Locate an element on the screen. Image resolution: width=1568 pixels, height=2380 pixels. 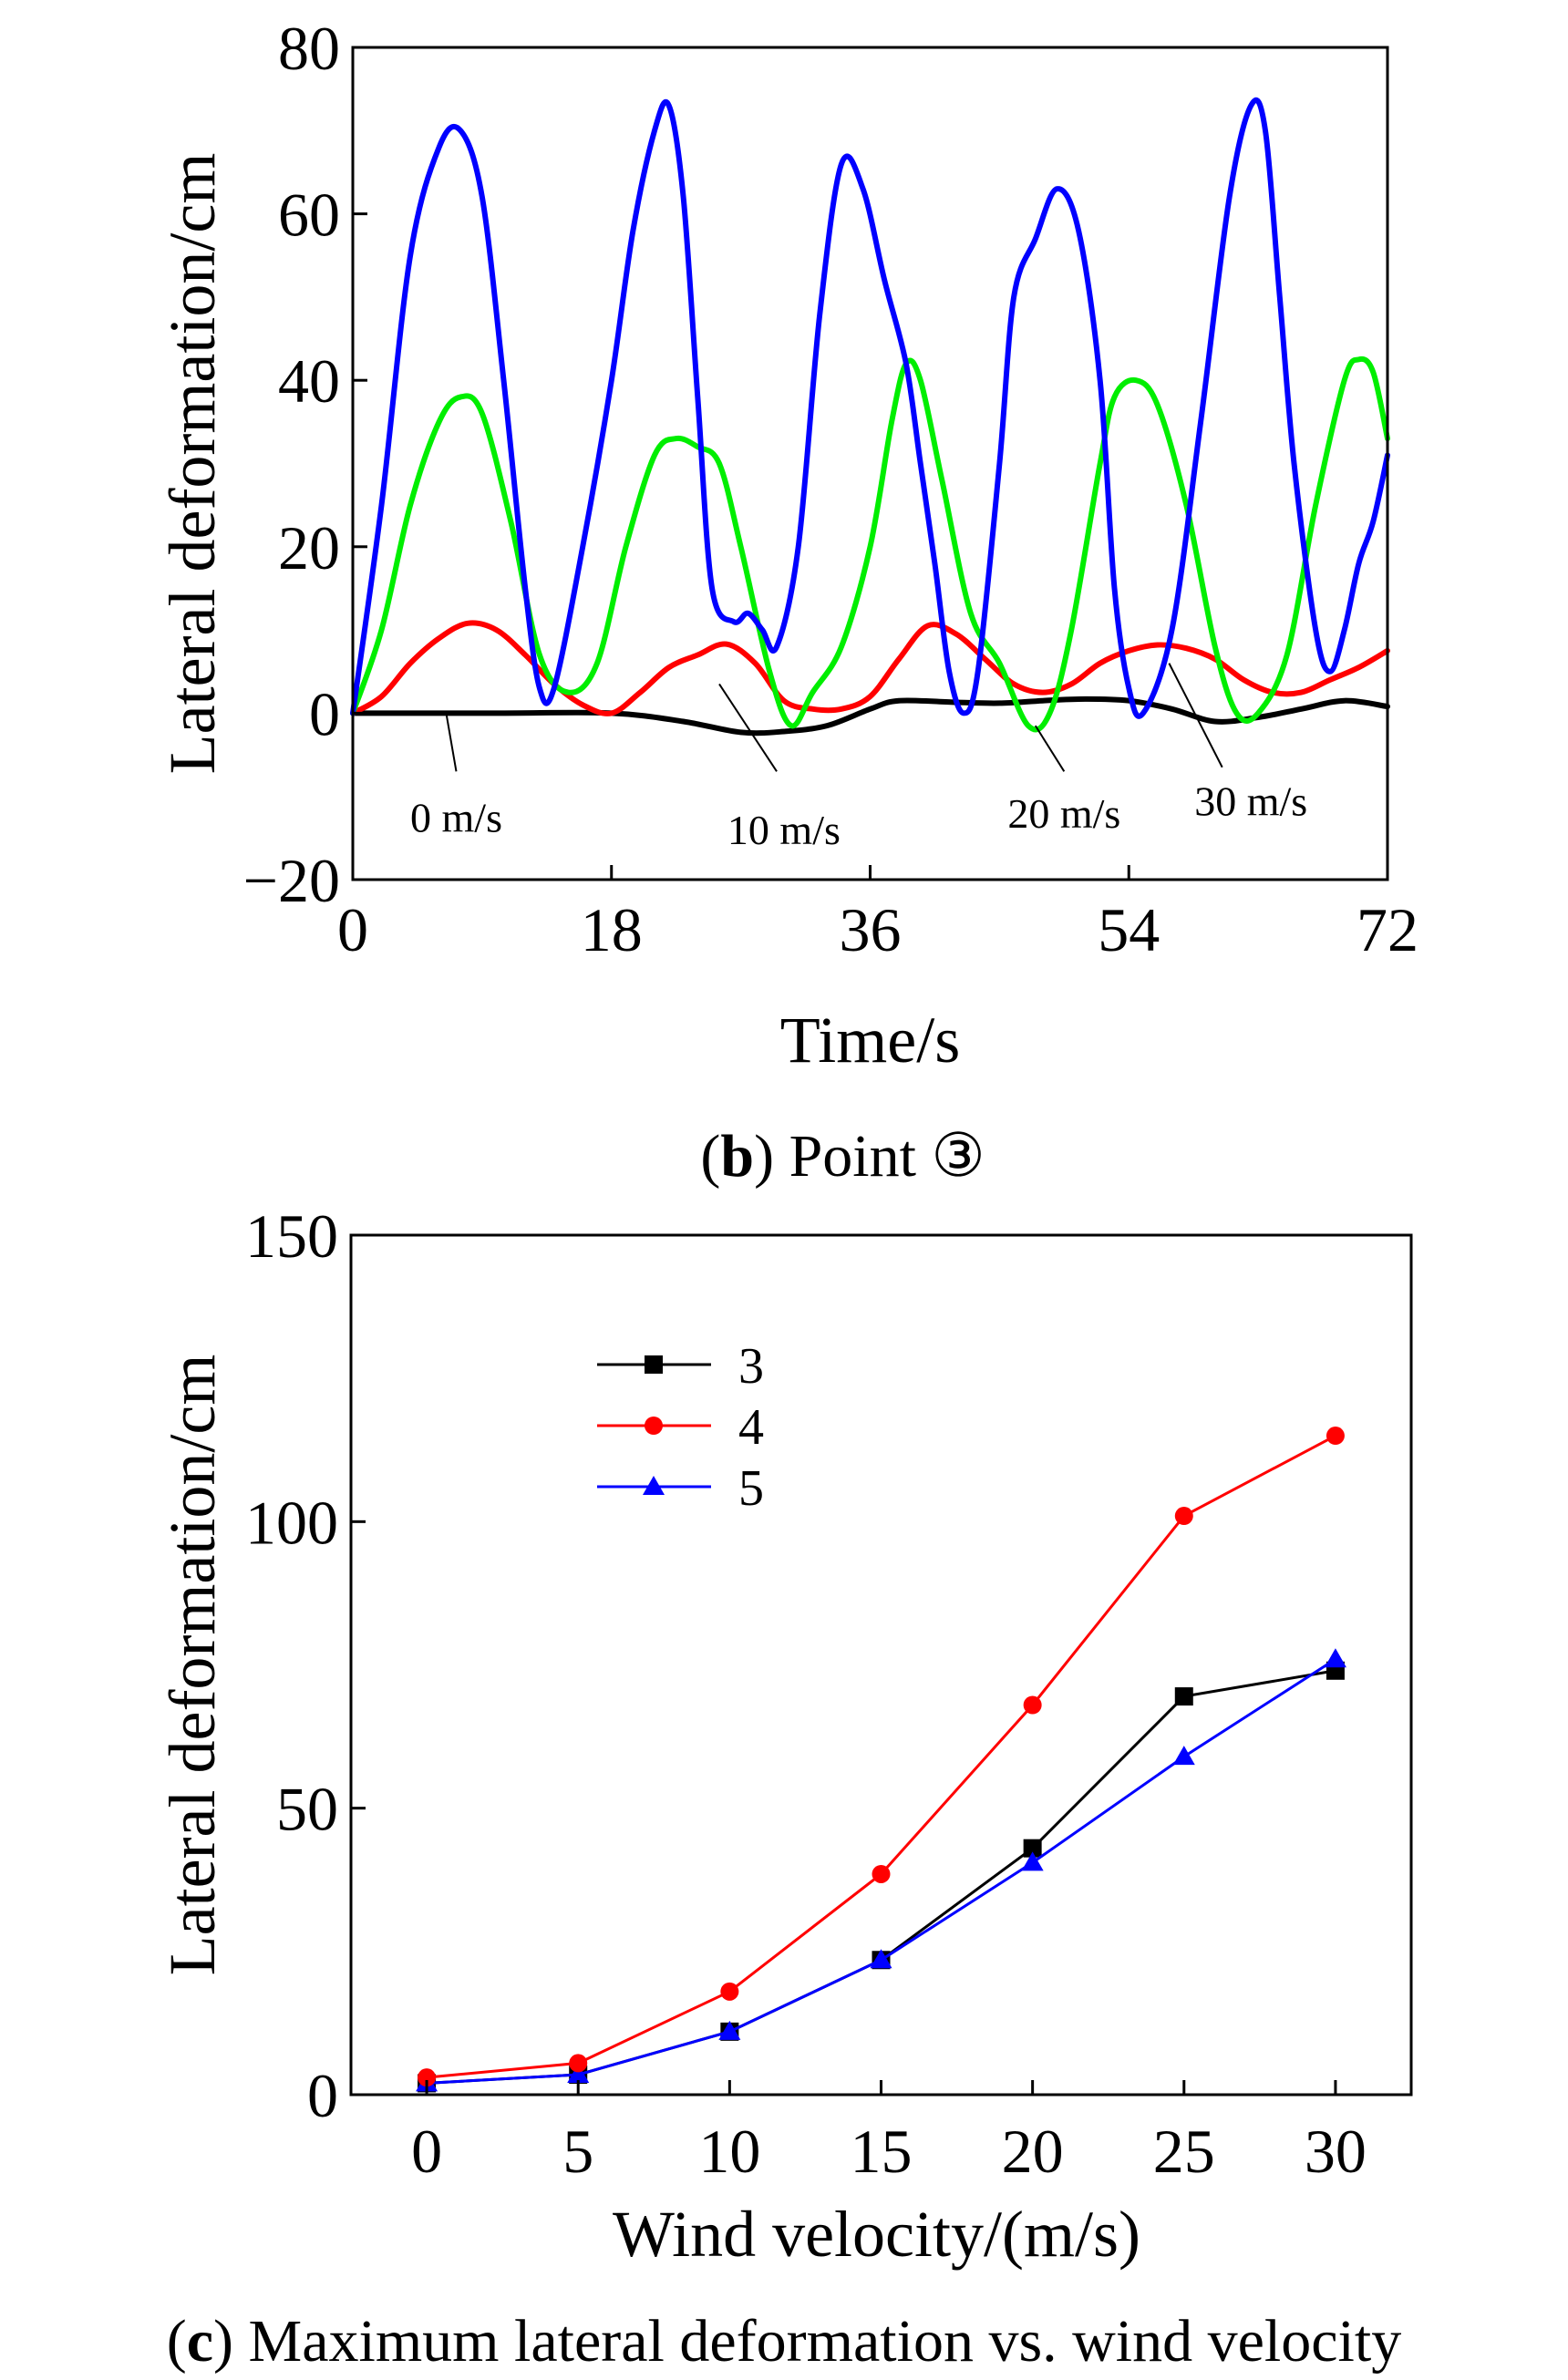
chart-b-caption: (b) Point ③ is located at coordinates (842, 1157).